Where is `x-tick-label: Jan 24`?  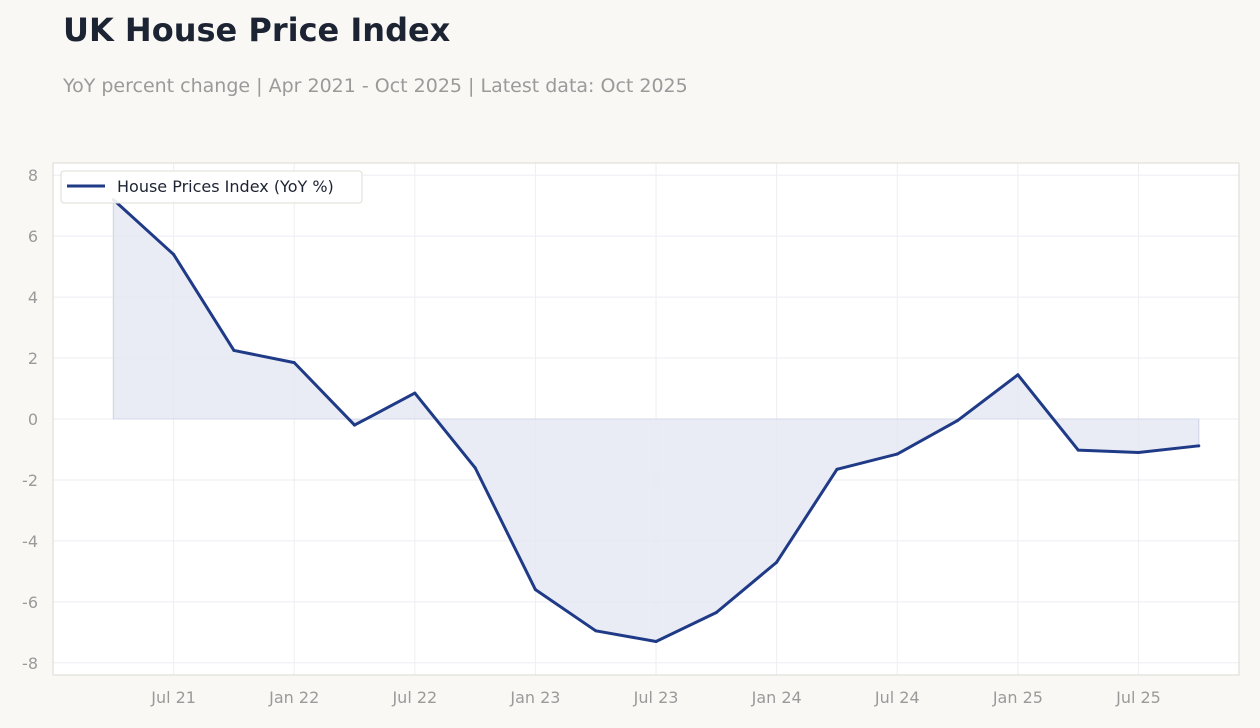
x-tick-label: Jan 24 is located at coordinates (776, 697).